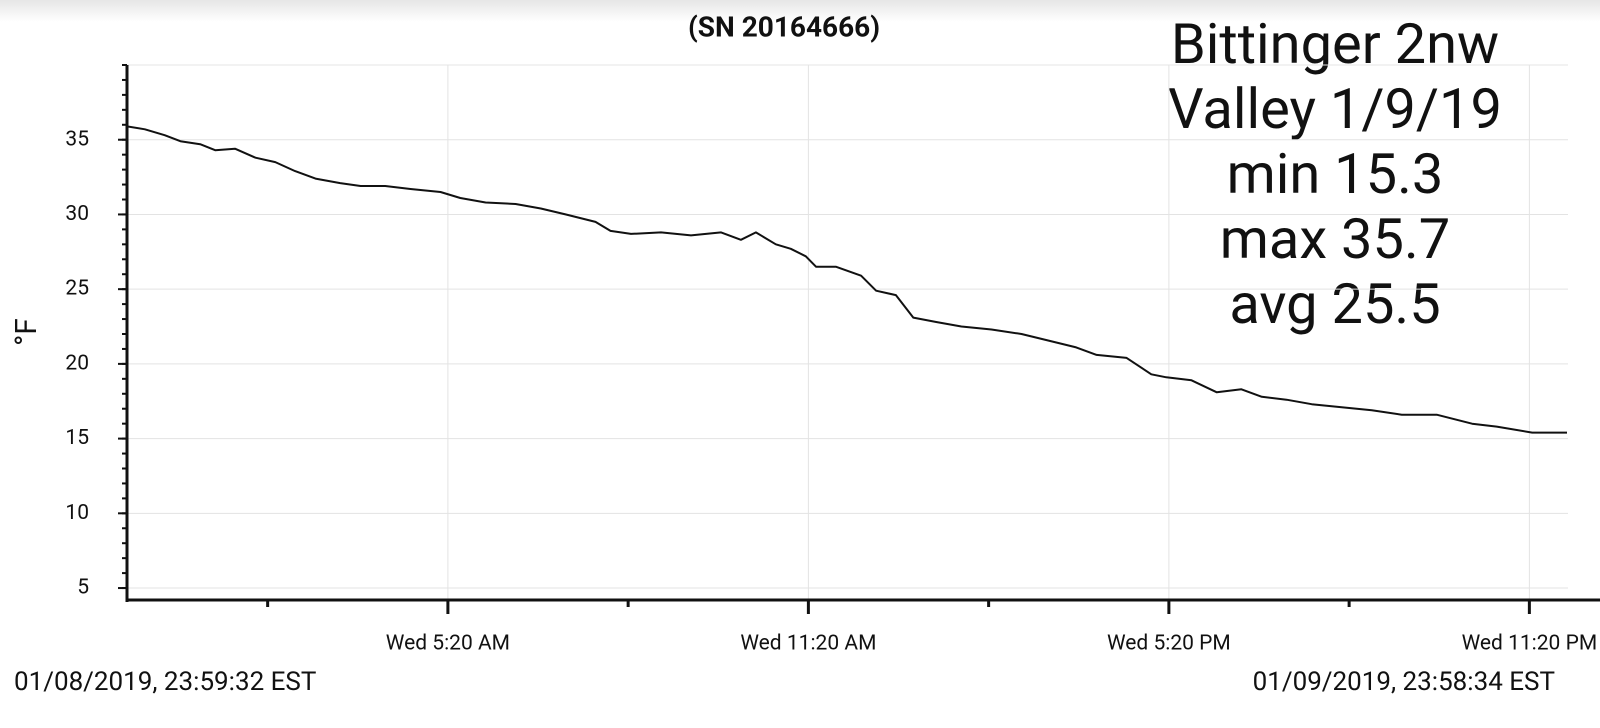  I want to click on annotation-line: min 15.3, so click(1335, 174).